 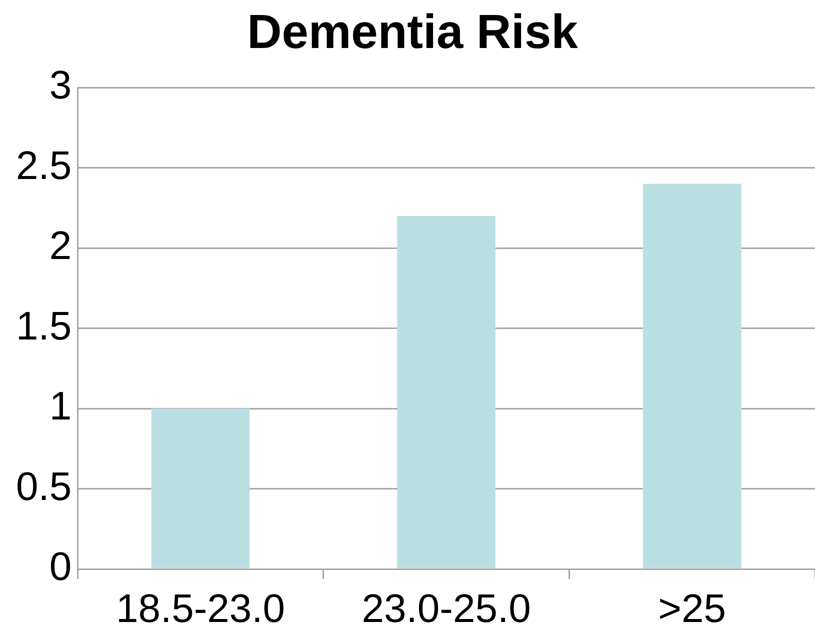 I want to click on y-tick-label: 1.5, so click(x=44, y=326).